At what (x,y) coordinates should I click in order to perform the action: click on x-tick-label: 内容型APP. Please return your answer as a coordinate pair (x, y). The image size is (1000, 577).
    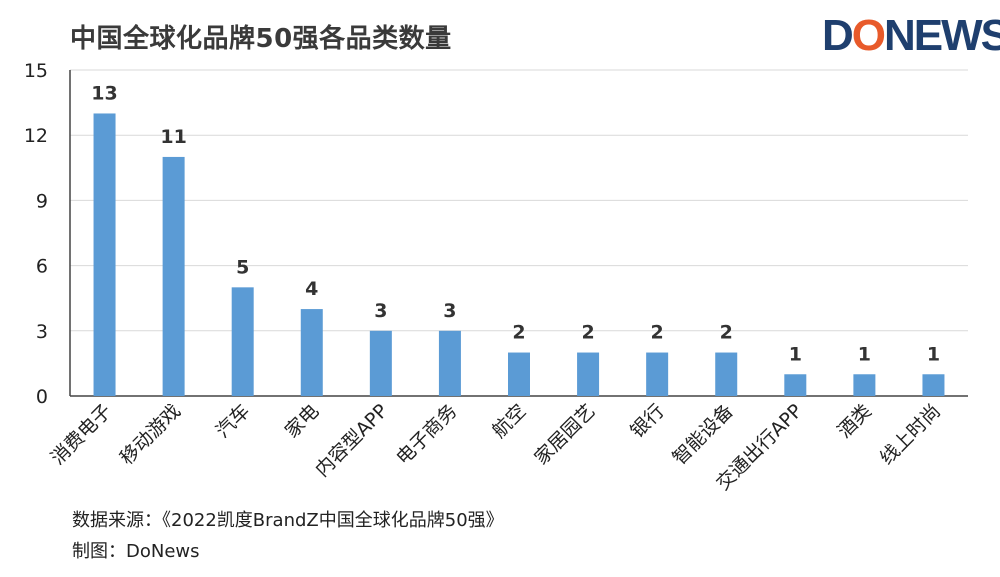
    Looking at the image, I should click on (351, 440).